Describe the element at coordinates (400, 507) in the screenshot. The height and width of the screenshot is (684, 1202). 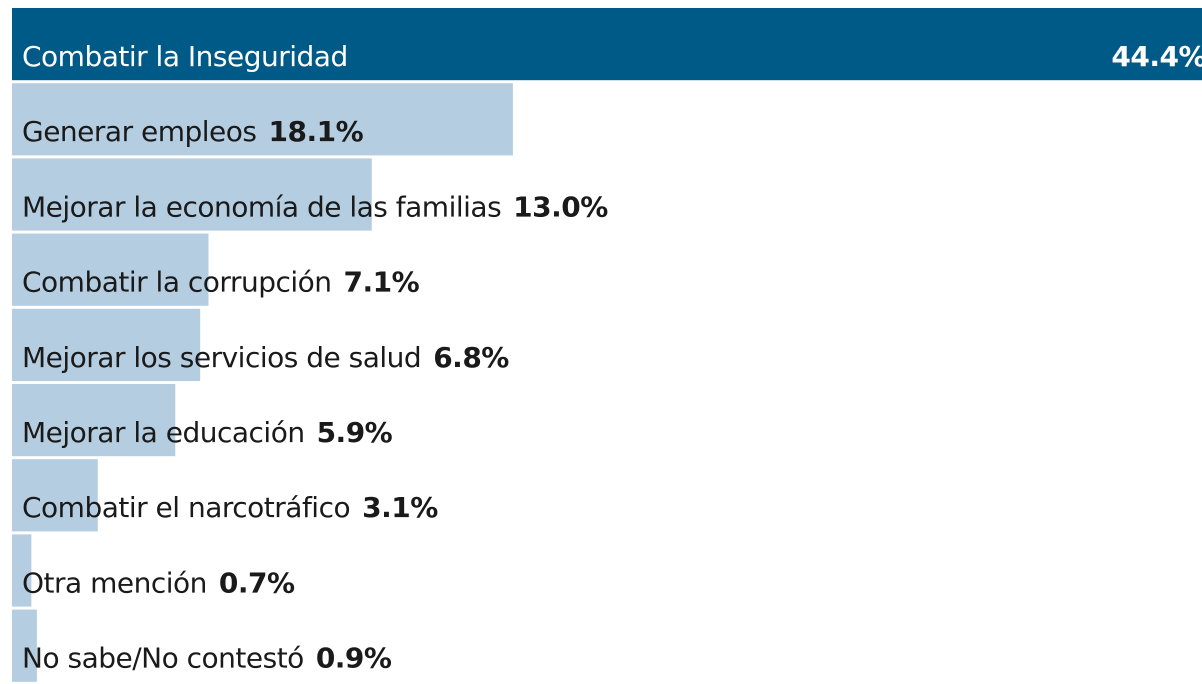
I see `value-label: 3.1%` at that location.